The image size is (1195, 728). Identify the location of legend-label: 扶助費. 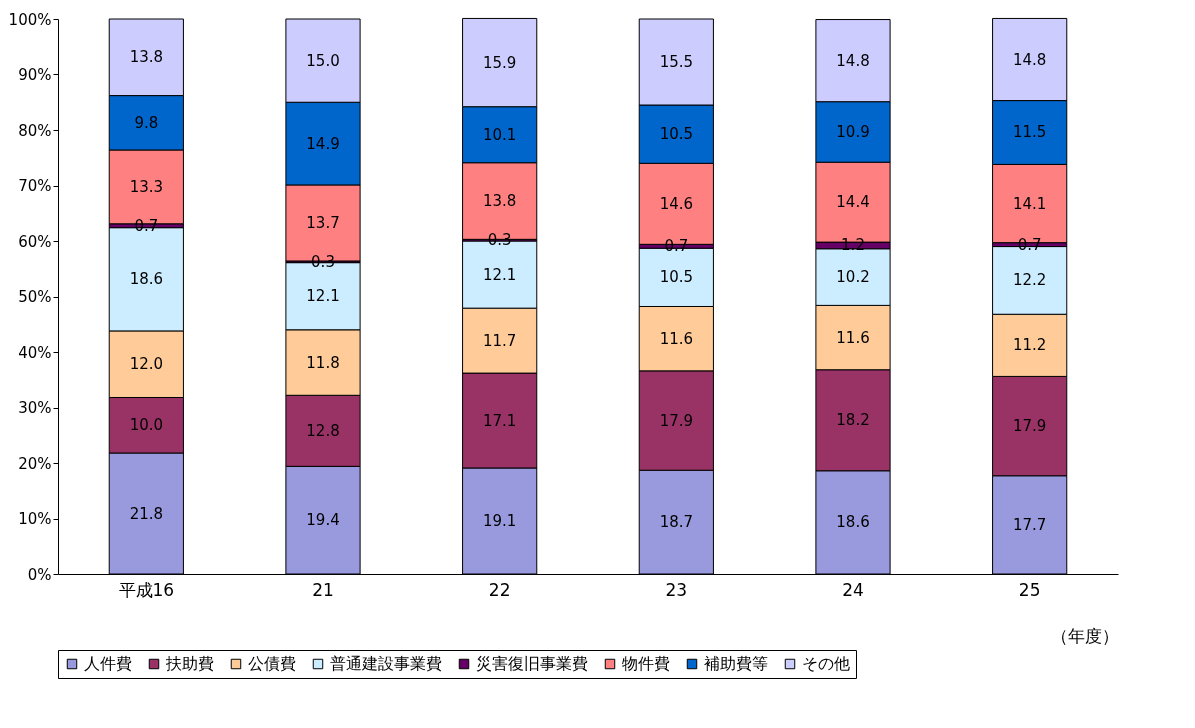
(189, 663).